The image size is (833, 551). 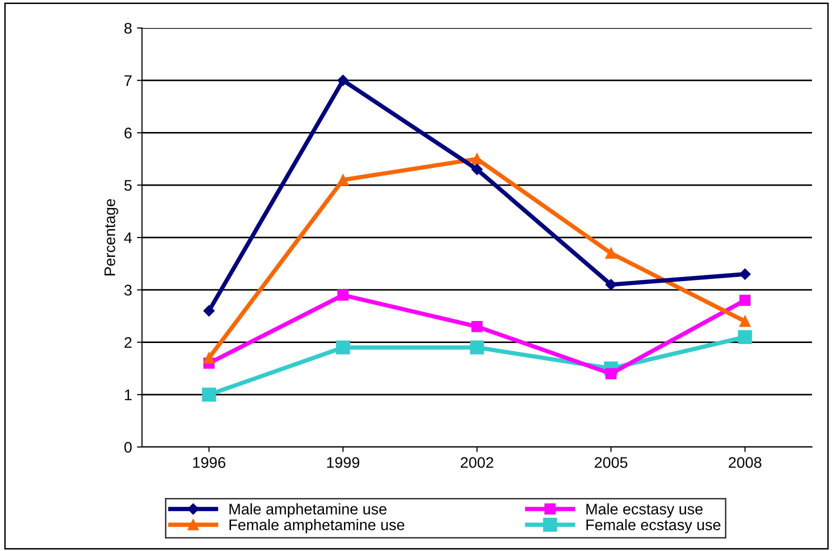 I want to click on x-tick-label: 2005, so click(x=611, y=462).